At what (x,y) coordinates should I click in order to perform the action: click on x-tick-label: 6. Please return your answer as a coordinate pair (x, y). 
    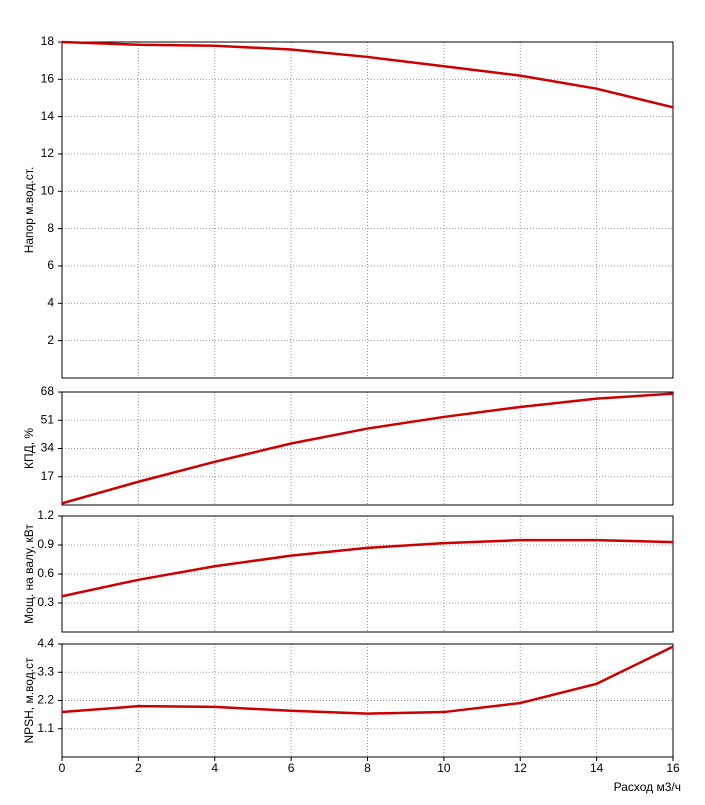
    Looking at the image, I should click on (291, 768).